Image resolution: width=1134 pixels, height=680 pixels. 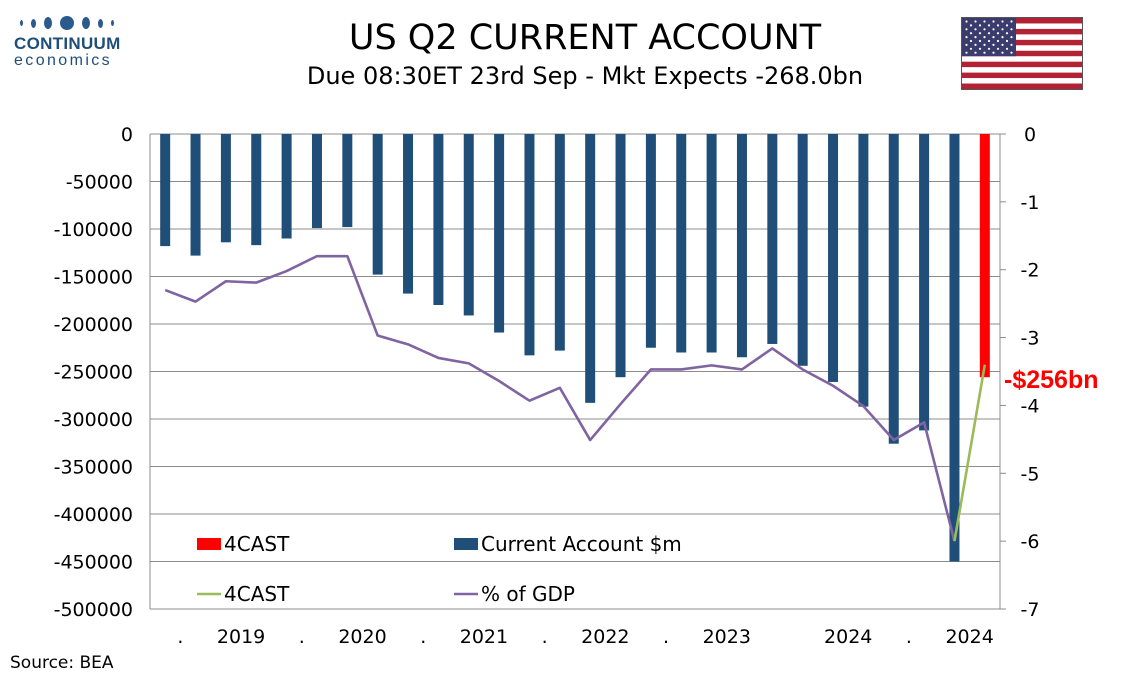 What do you see at coordinates (1030, 474) in the screenshot?
I see `right-tick-label: -5` at bounding box center [1030, 474].